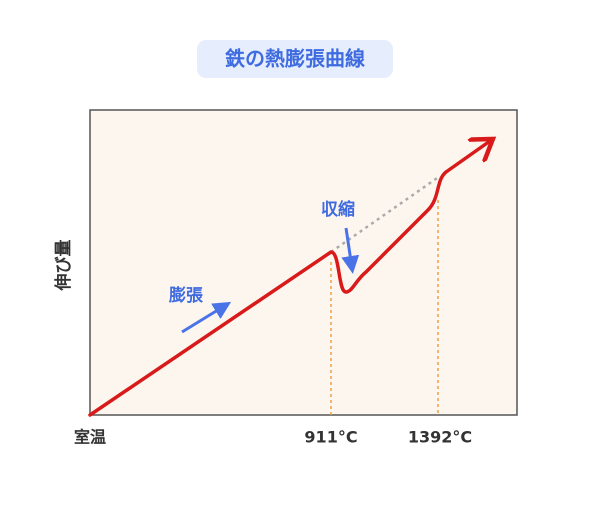 This screenshot has height=509, width=590. I want to click on annotation: 膨張, so click(186, 295).